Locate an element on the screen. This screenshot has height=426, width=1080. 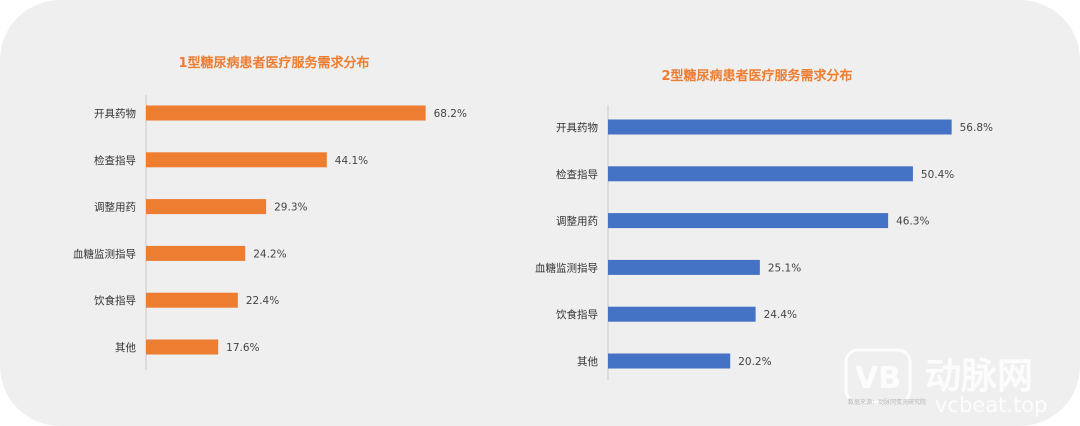
watermark-logo-mark: VB is located at coordinates (878, 376).